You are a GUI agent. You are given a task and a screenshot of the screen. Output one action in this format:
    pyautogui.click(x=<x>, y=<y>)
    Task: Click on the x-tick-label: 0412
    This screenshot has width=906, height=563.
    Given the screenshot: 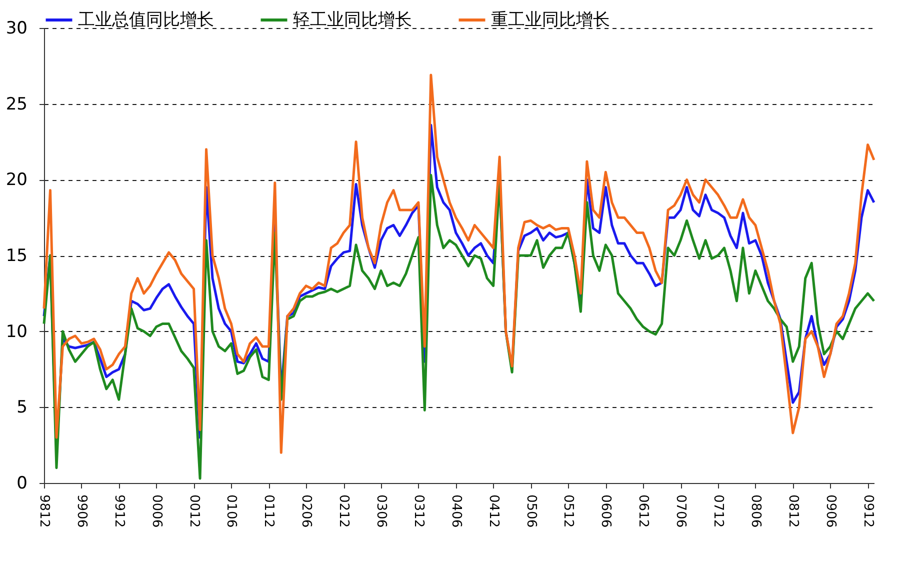 What is the action you would take?
    pyautogui.click(x=493, y=511)
    